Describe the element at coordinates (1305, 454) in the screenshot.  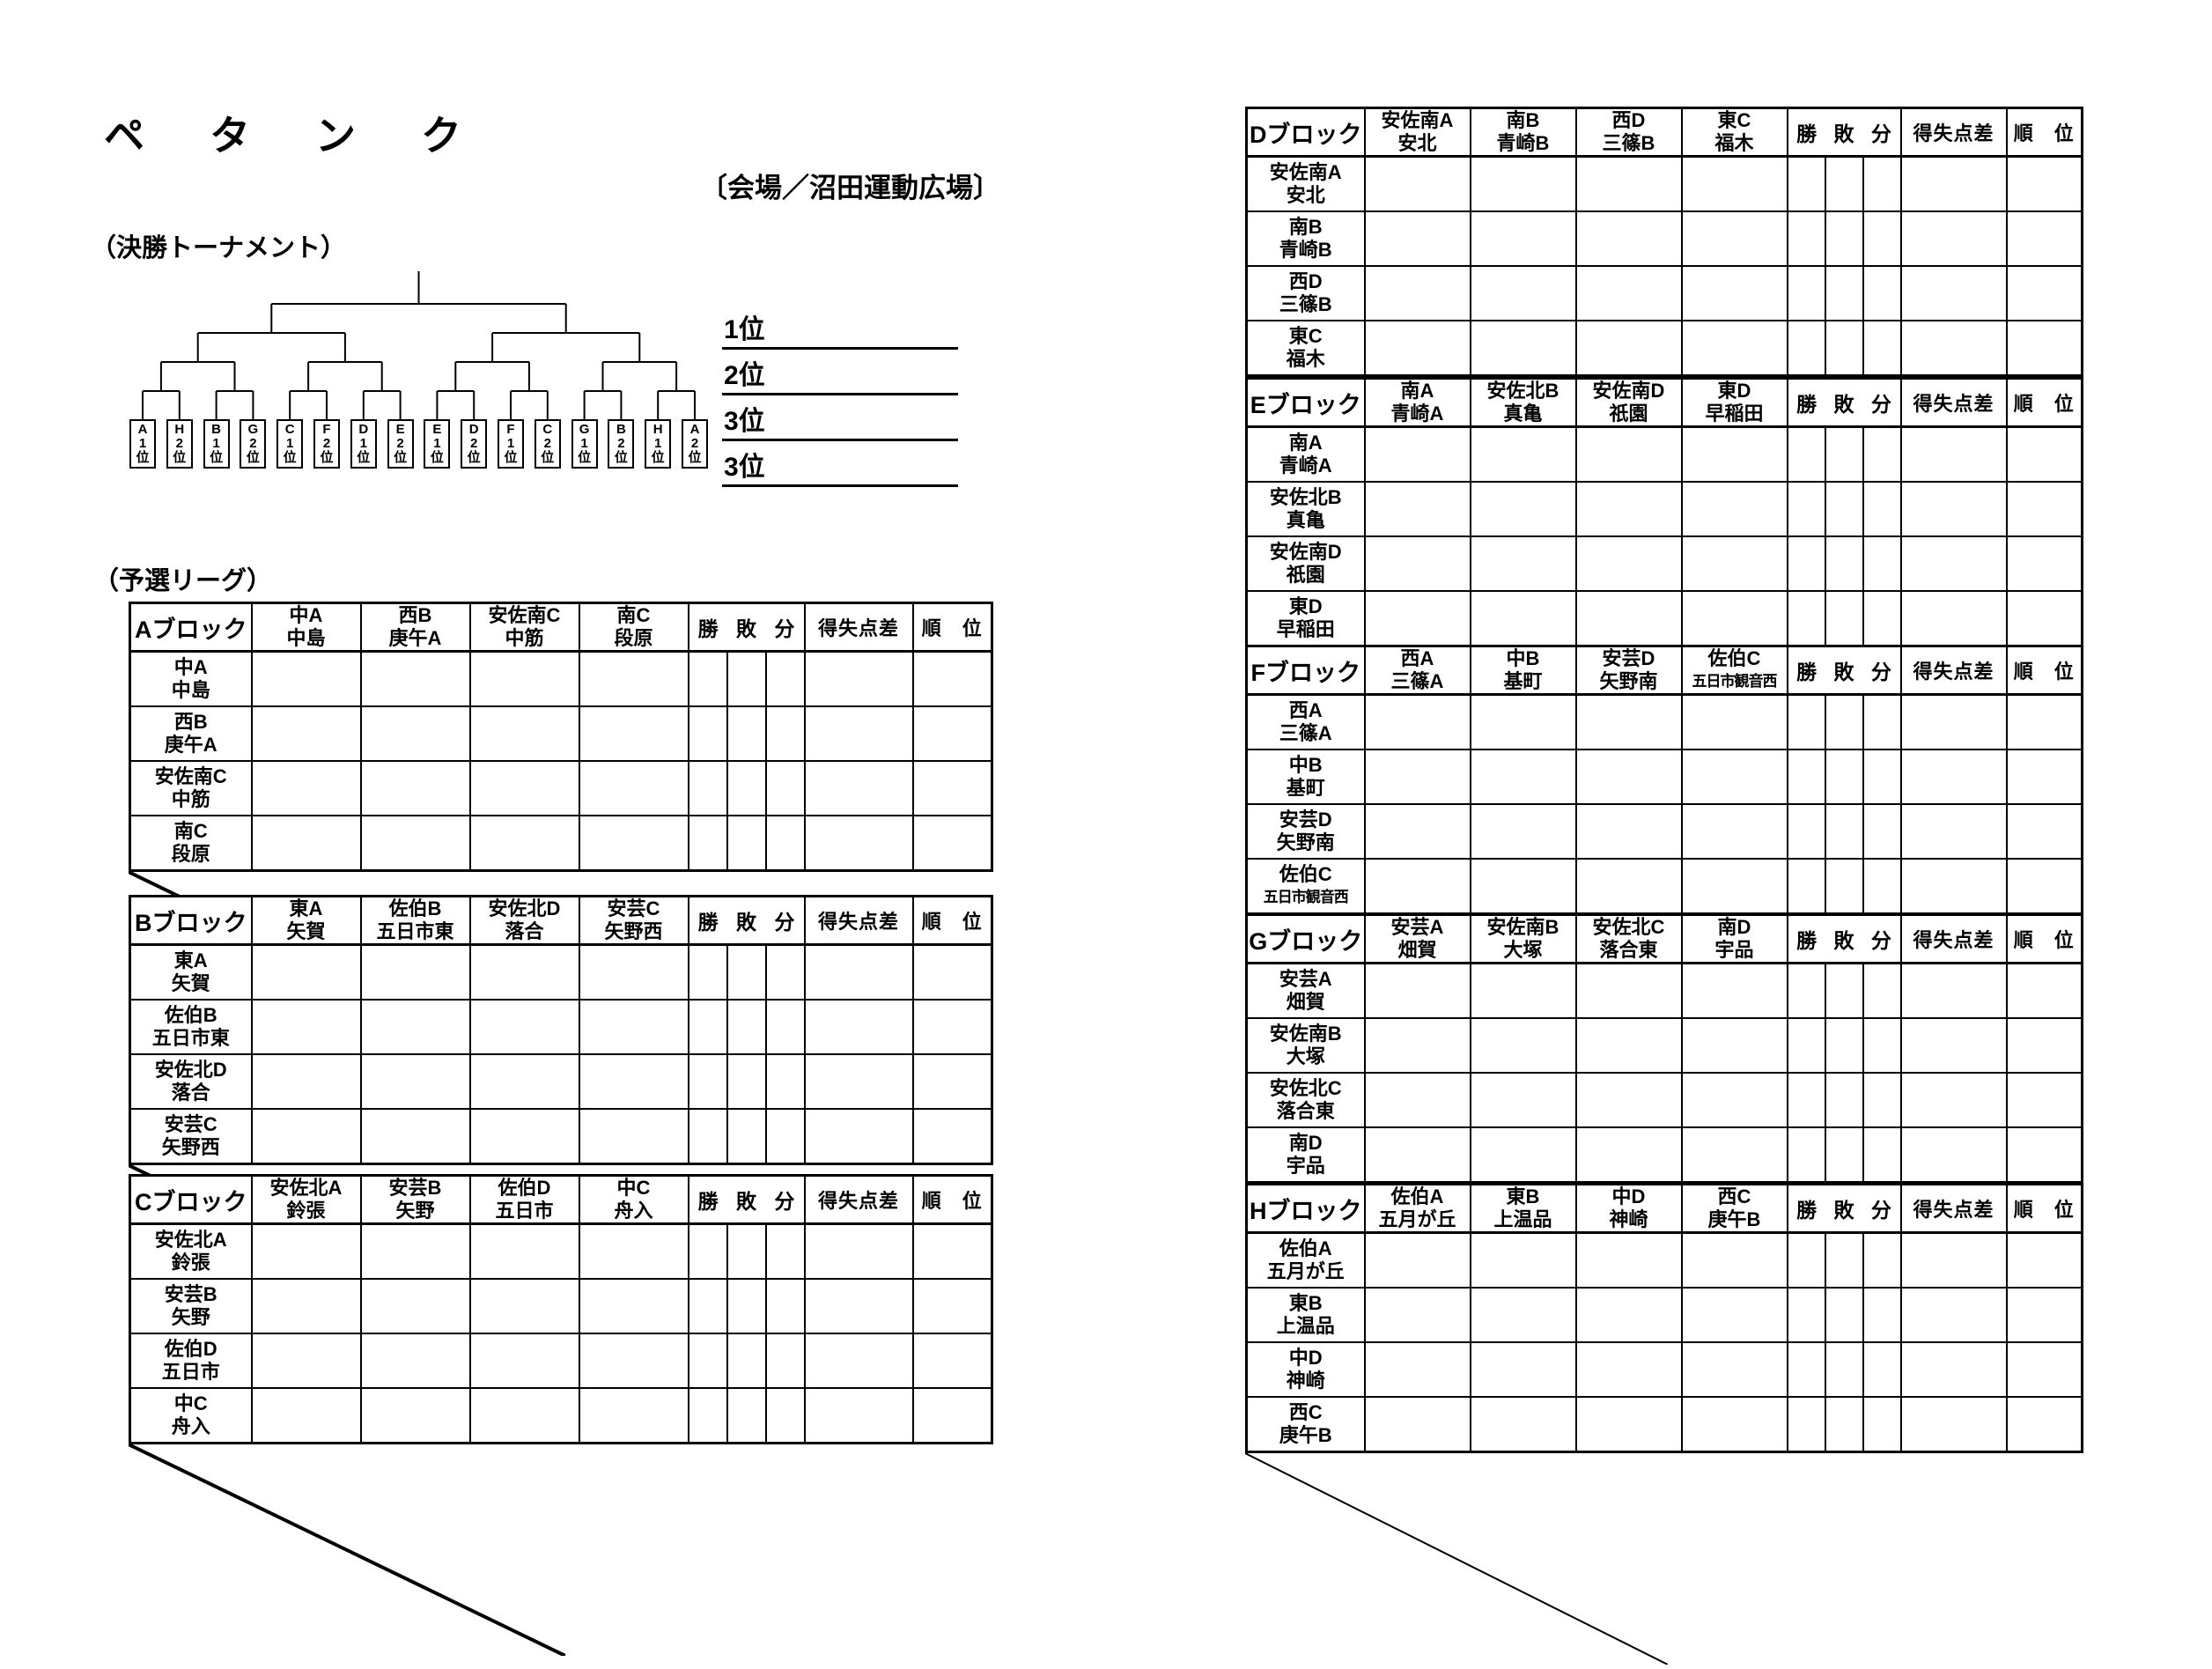
I see `row-team-label: 南A 青崎A` at that location.